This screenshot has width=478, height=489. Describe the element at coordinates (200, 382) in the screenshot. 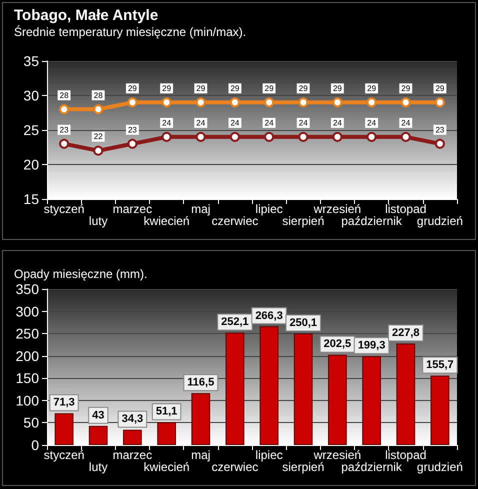

I see `data-label: 116,5` at that location.